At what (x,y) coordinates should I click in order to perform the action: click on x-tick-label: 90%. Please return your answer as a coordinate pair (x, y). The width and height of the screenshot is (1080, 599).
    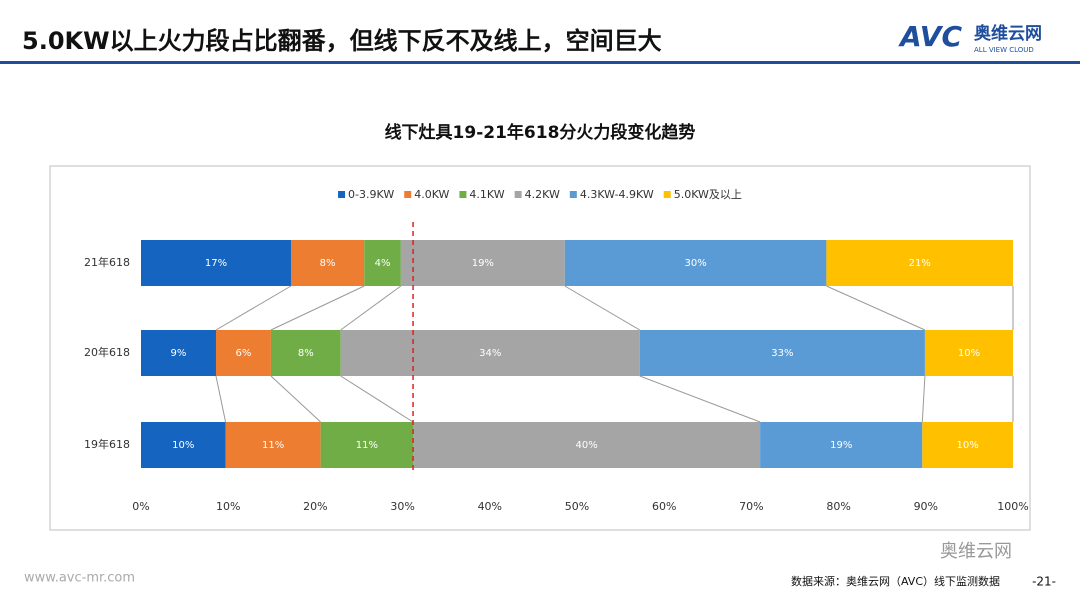
    Looking at the image, I should click on (926, 506).